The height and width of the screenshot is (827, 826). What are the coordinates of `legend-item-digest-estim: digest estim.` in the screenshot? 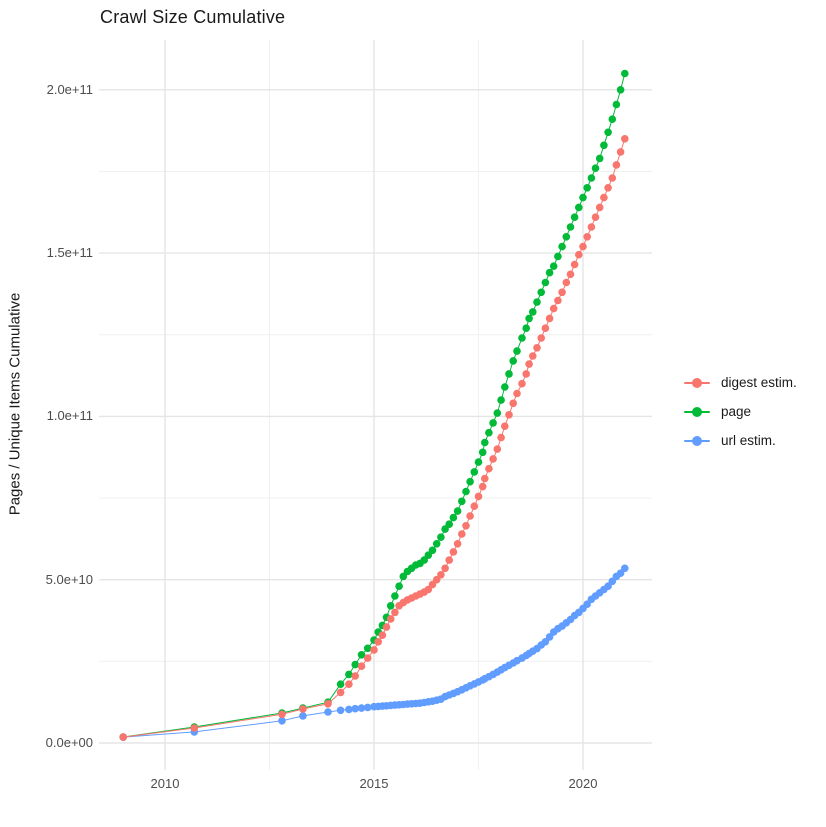 It's located at (740, 382).